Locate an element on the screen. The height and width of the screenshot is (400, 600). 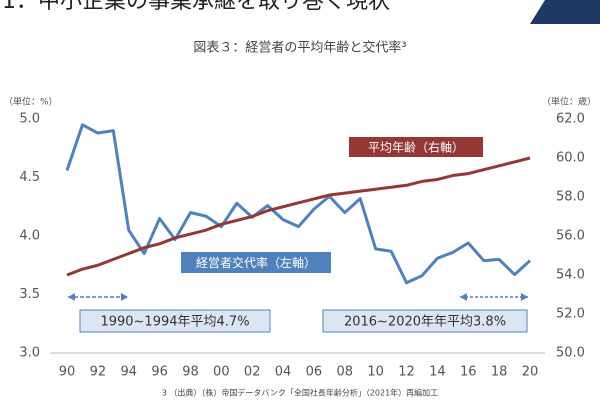
annotation: 2016~2020年年平均3.8% is located at coordinates (425, 322).